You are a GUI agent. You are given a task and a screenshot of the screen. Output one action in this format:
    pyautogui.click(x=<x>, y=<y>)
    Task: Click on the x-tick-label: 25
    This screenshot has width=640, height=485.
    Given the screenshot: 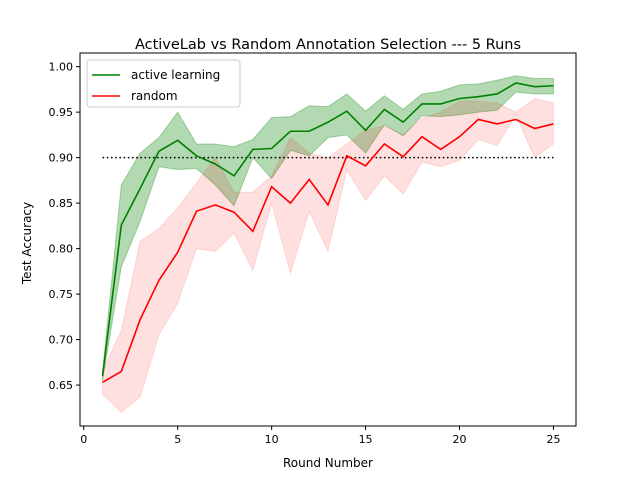 What is the action you would take?
    pyautogui.click(x=553, y=439)
    